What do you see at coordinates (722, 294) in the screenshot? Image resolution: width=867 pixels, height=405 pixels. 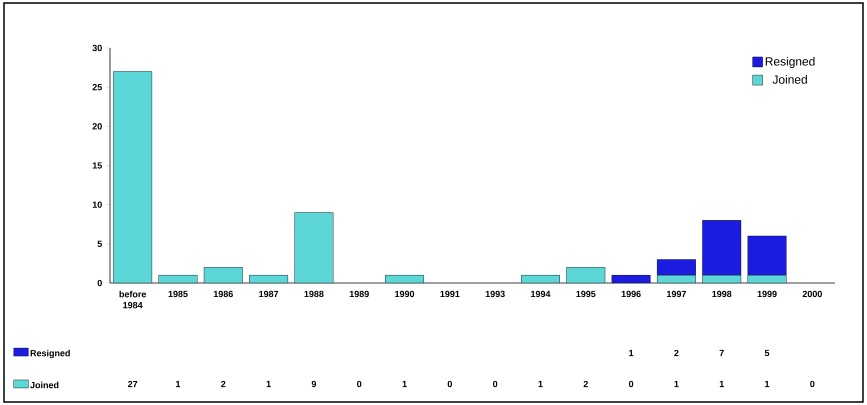 I see `x-tick-label: 1998` at bounding box center [722, 294].